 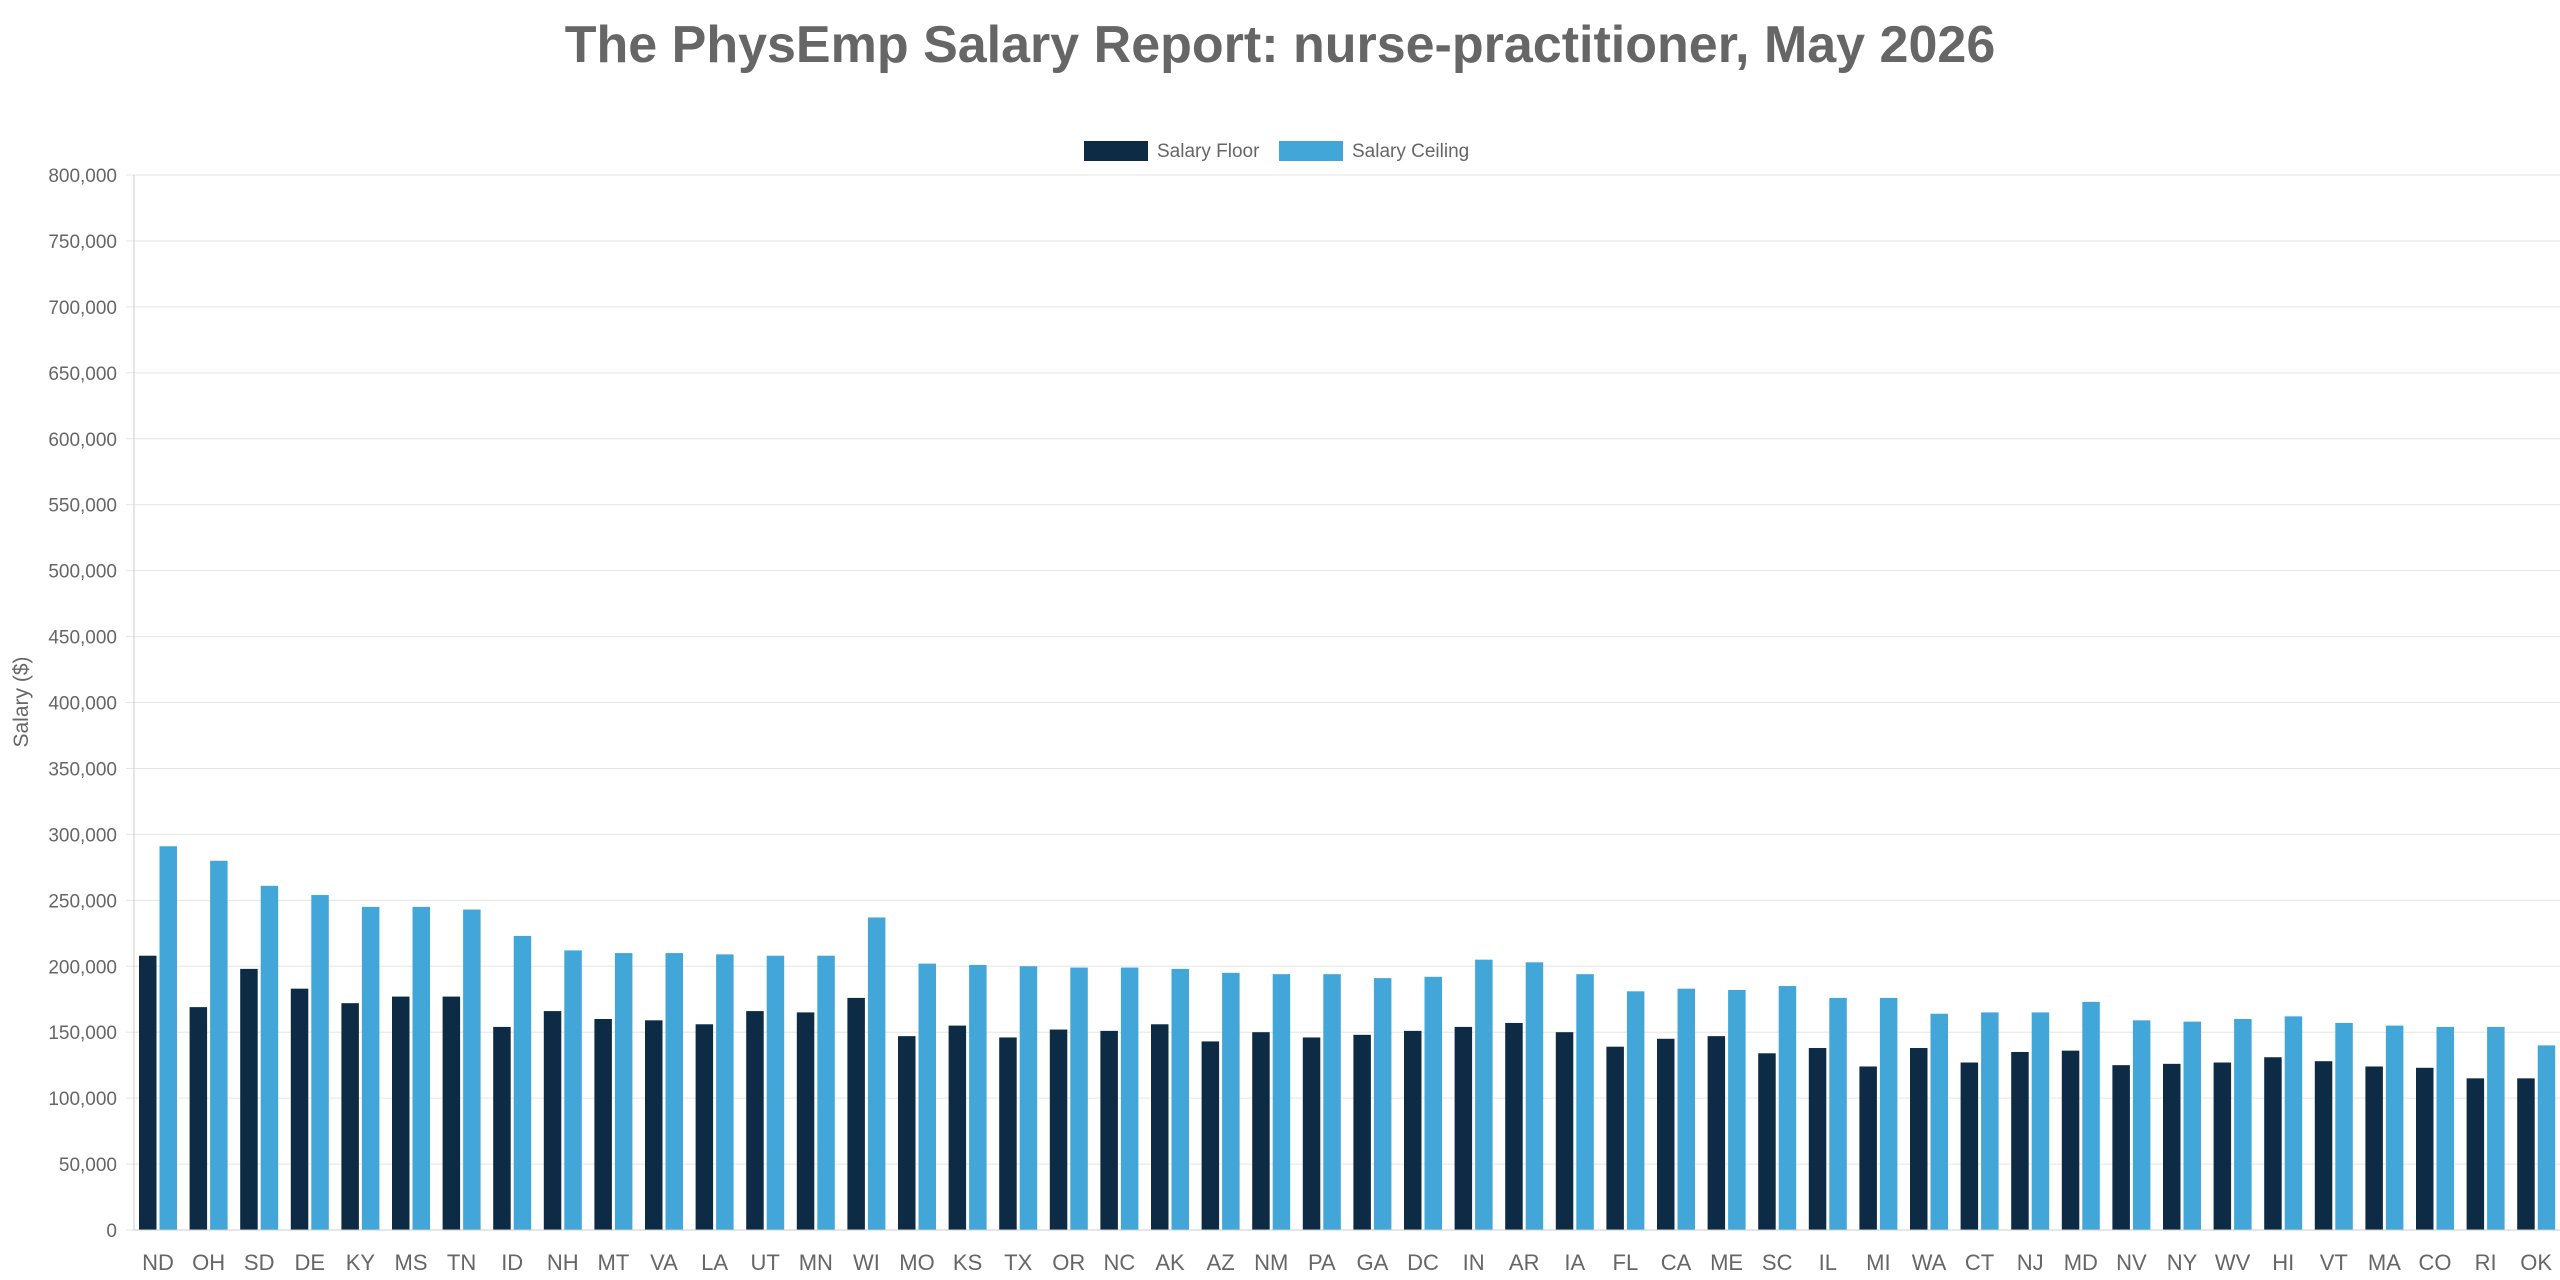 I want to click on legend-swatch, so click(x=1116, y=151).